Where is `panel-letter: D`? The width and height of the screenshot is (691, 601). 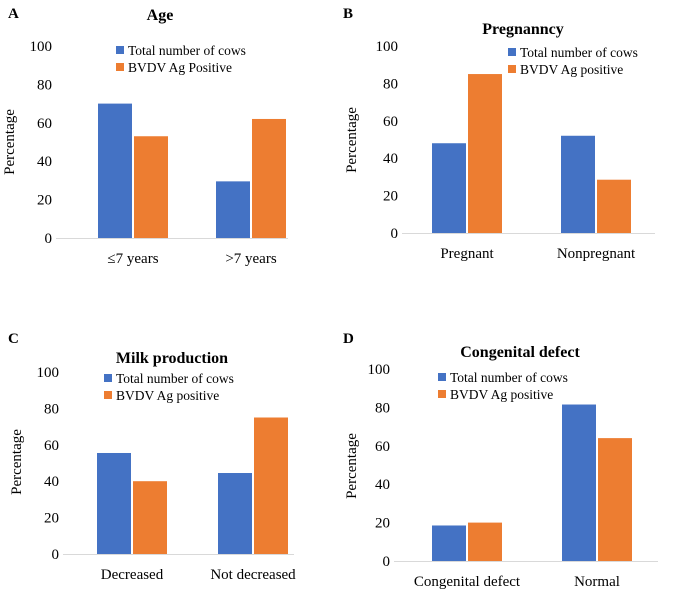
panel-letter: D is located at coordinates (348, 339).